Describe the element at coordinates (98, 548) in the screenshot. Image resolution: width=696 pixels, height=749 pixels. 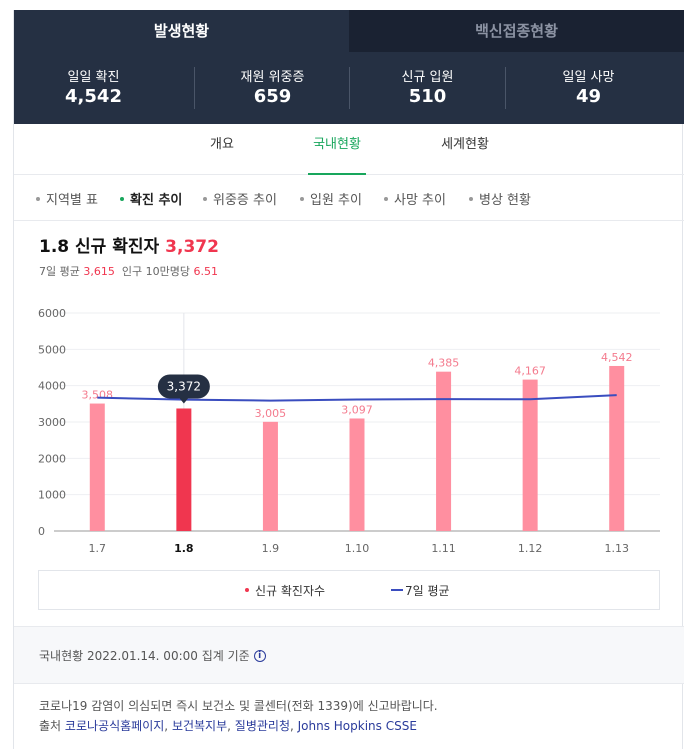
I see `x-tick-label: 1.7` at that location.